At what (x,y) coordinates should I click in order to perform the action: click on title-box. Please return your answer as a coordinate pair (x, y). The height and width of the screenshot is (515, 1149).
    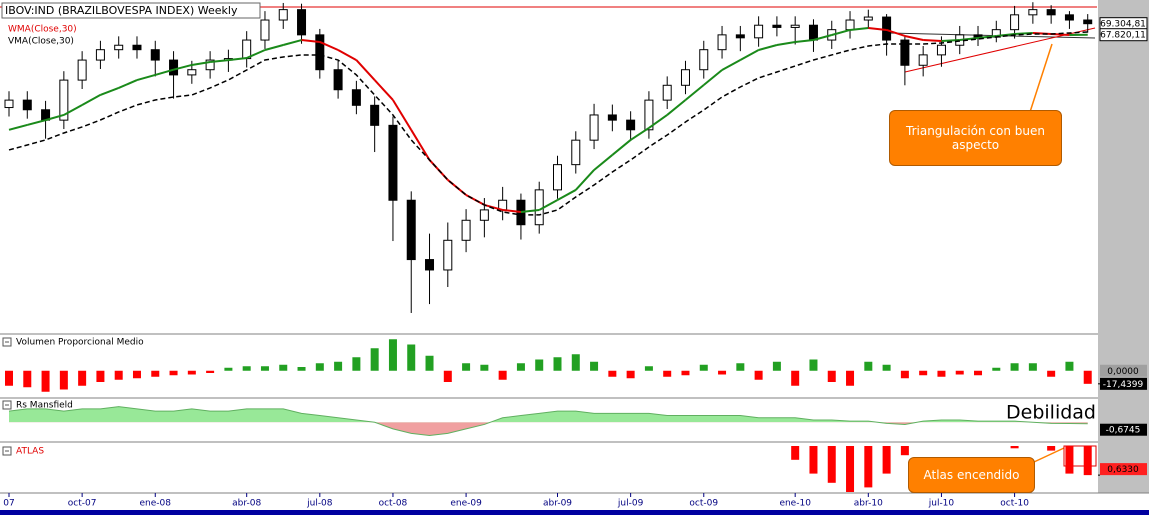
    Looking at the image, I should click on (131, 10).